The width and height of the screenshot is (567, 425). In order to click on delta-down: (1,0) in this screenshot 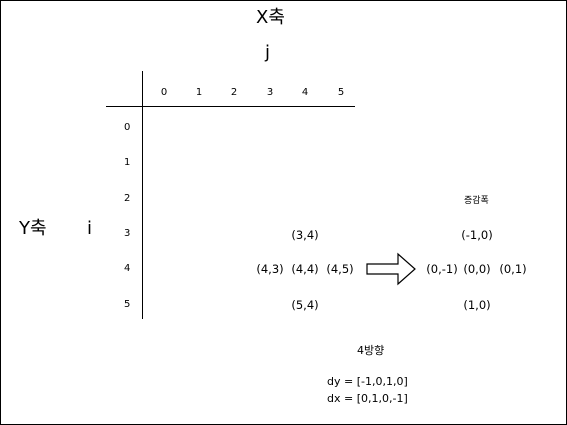, I will do `click(477, 305)`.